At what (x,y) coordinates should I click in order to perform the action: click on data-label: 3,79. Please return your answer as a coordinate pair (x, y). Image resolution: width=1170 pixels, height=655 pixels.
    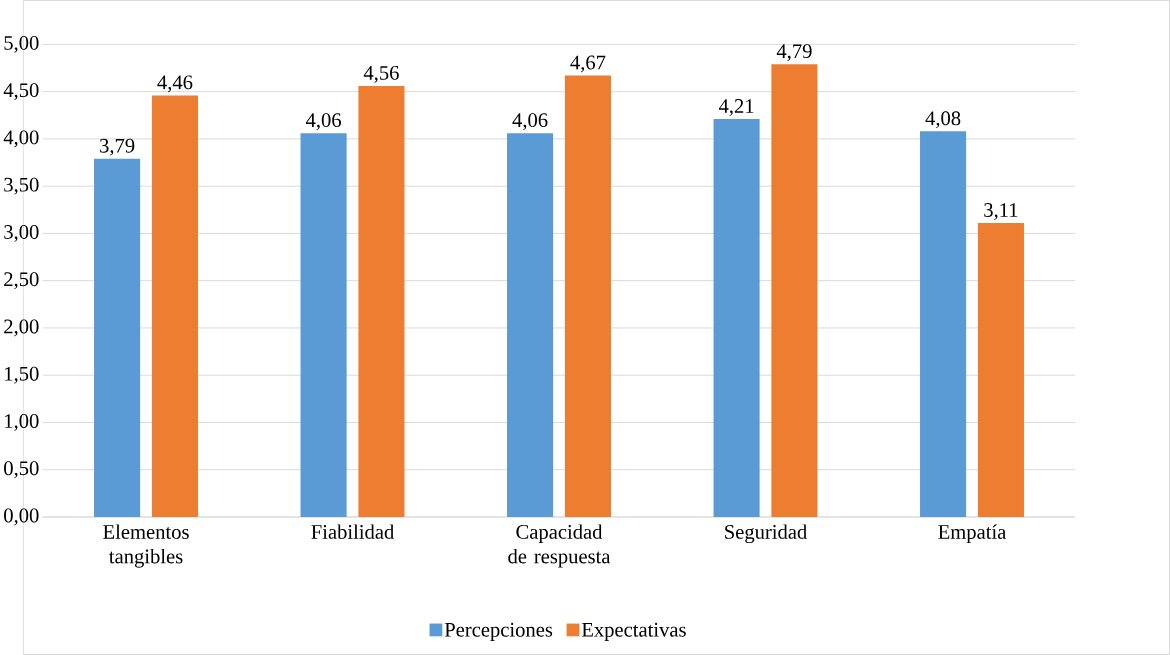
    Looking at the image, I should click on (117, 147).